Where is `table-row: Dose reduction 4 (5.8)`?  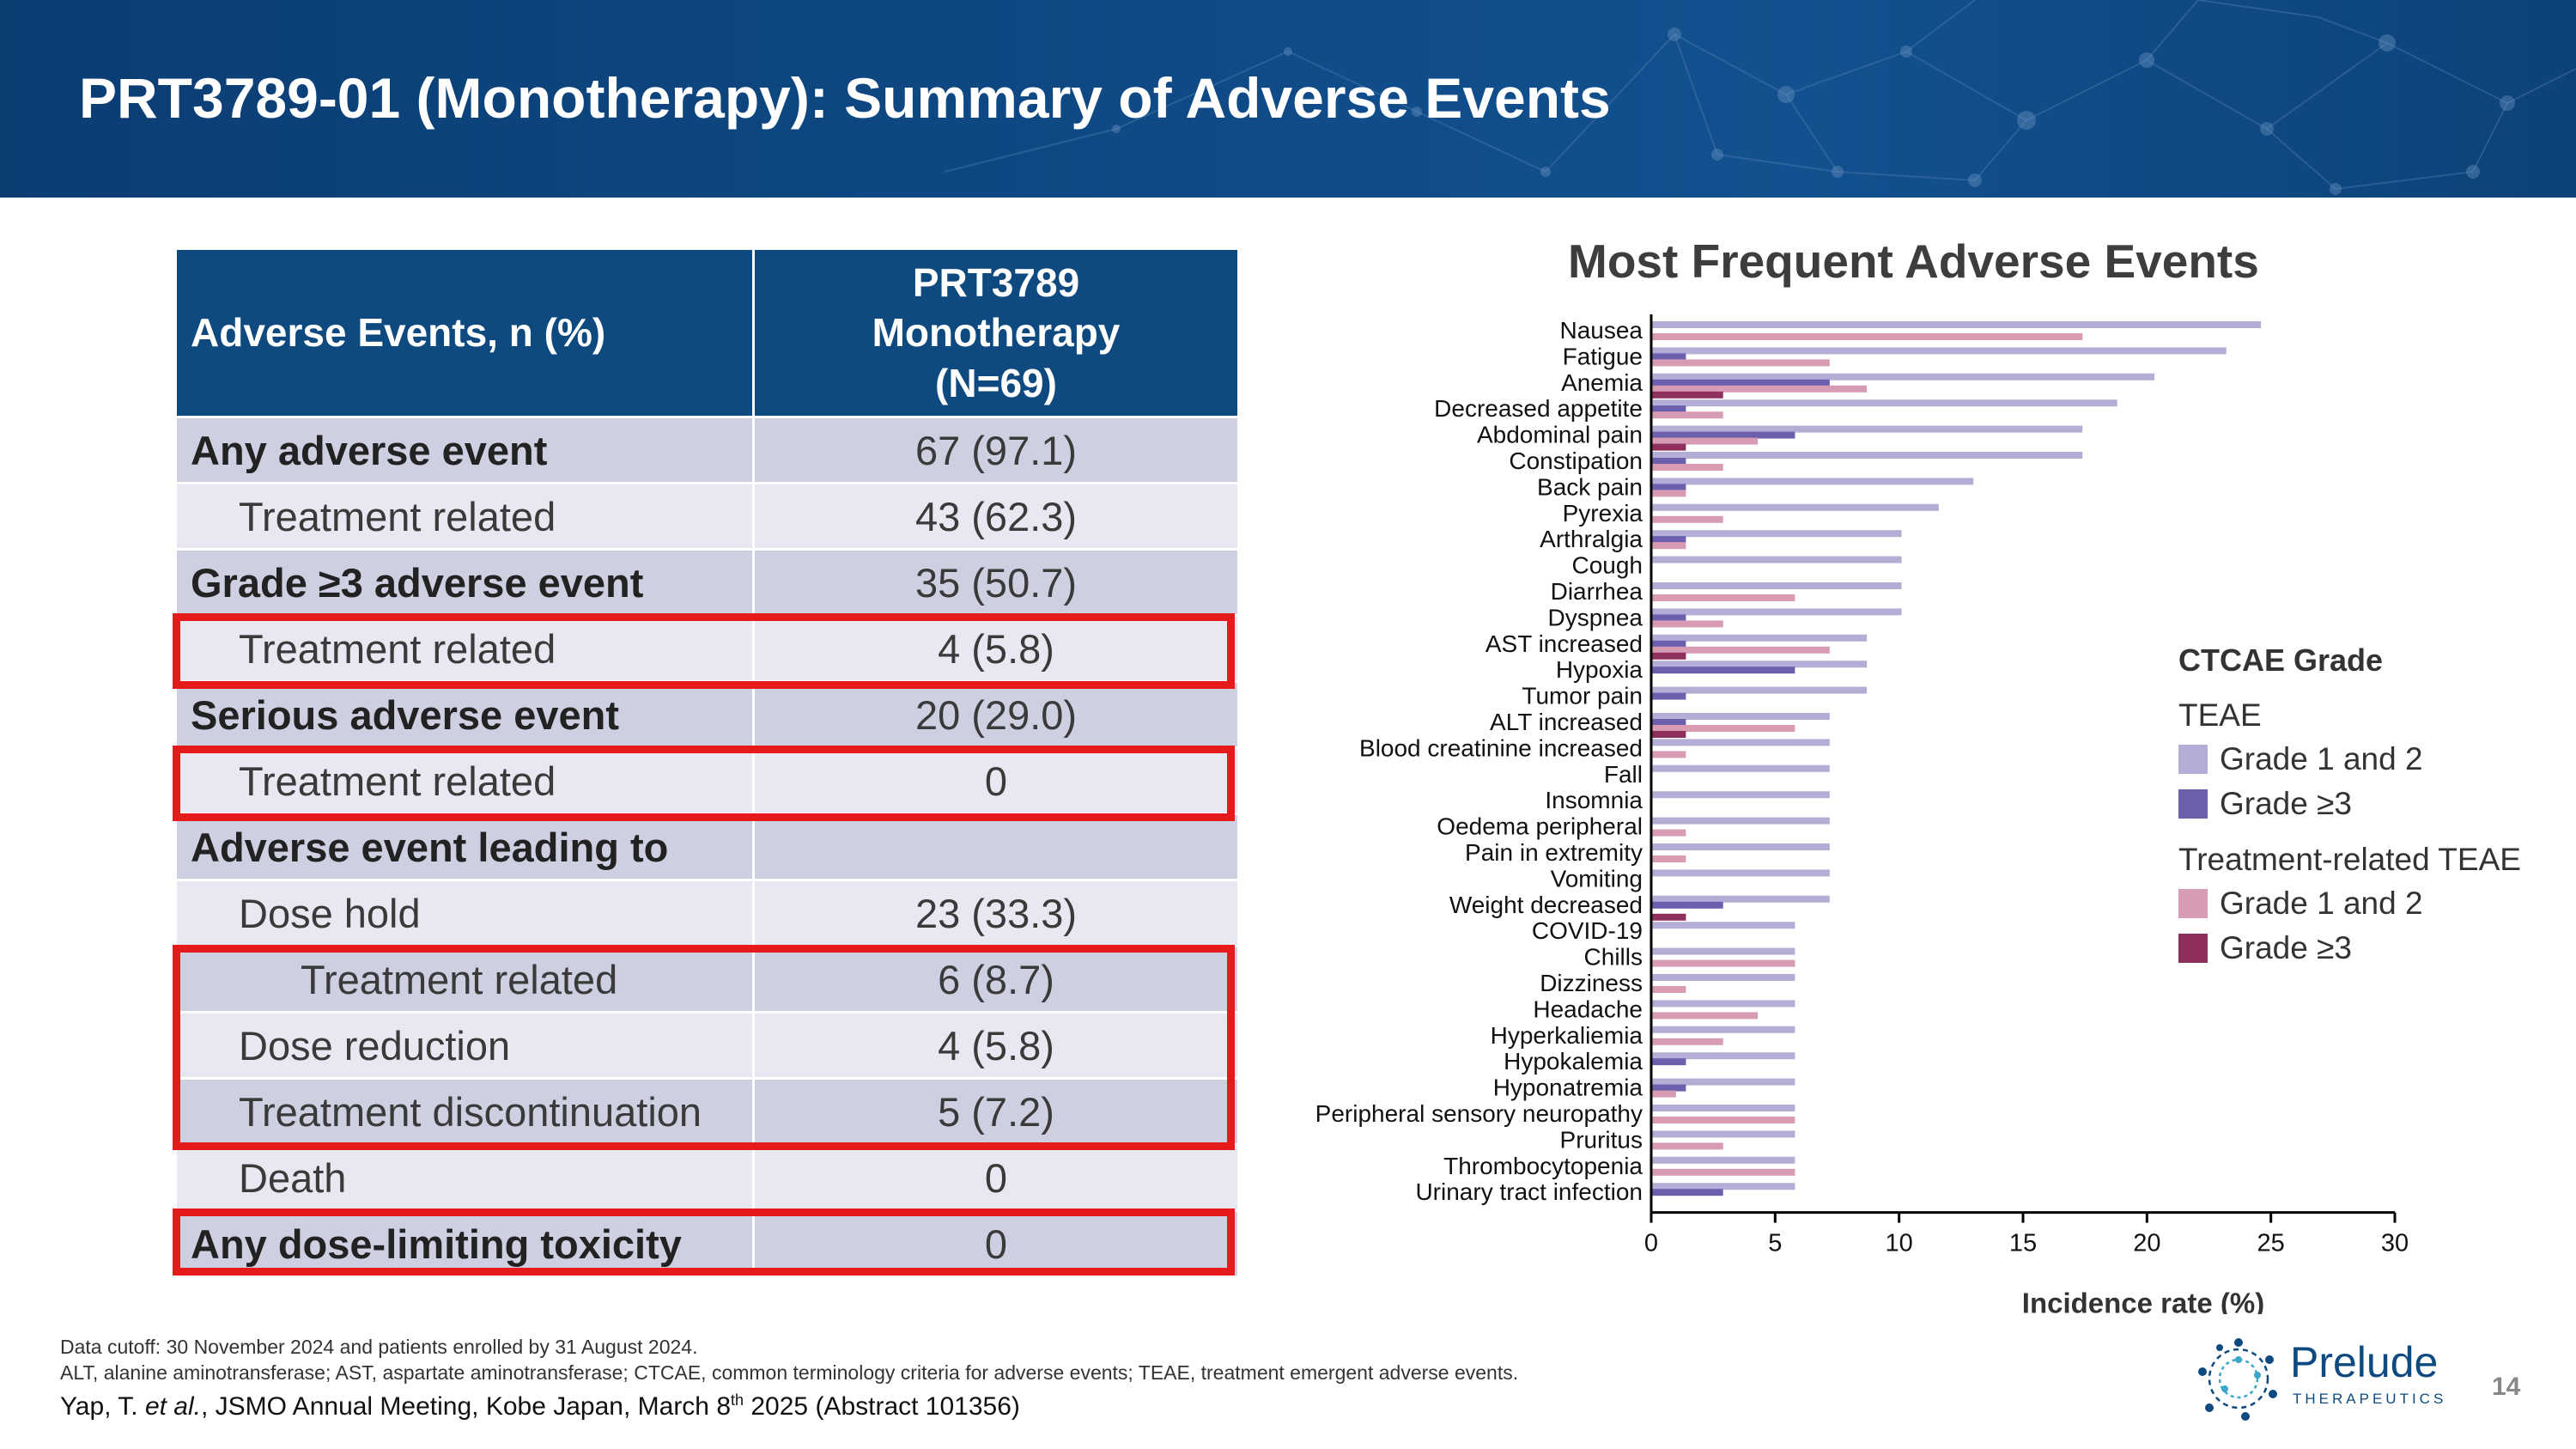 table-row: Dose reduction 4 (5.8) is located at coordinates (707, 1045).